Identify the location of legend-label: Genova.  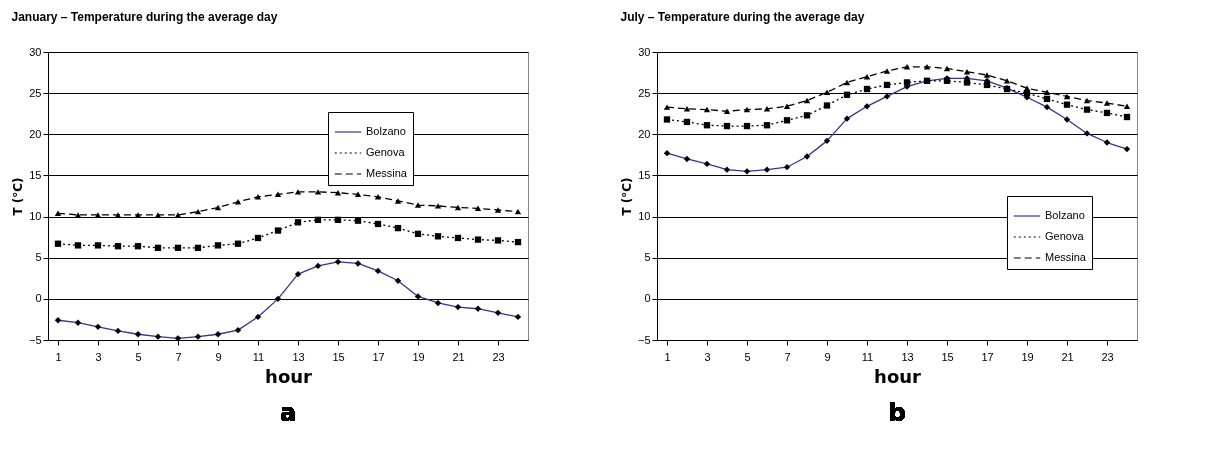
(386, 152).